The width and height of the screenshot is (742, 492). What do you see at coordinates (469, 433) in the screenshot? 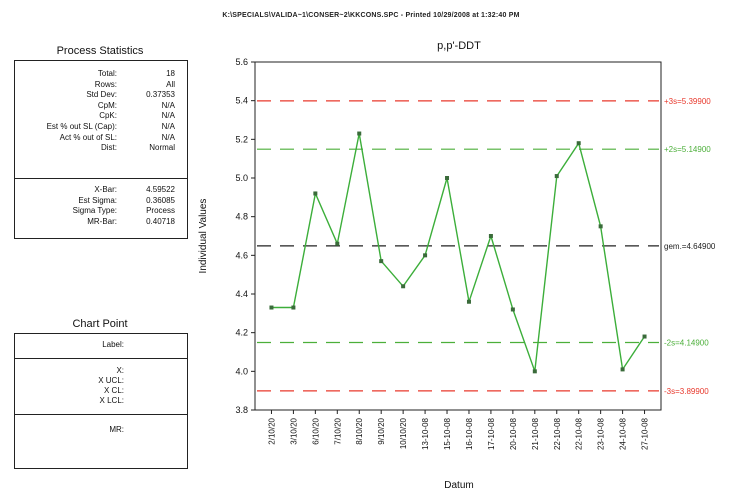
I see `x-tick-label: 16-10-08` at bounding box center [469, 433].